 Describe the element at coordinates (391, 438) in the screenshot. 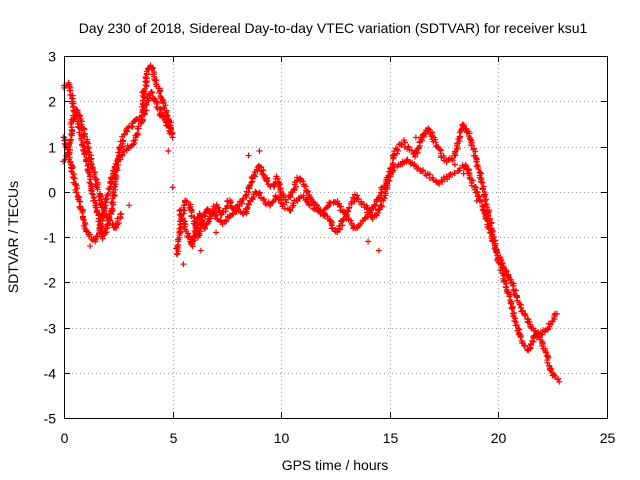

I see `x-tick-label: 15` at that location.